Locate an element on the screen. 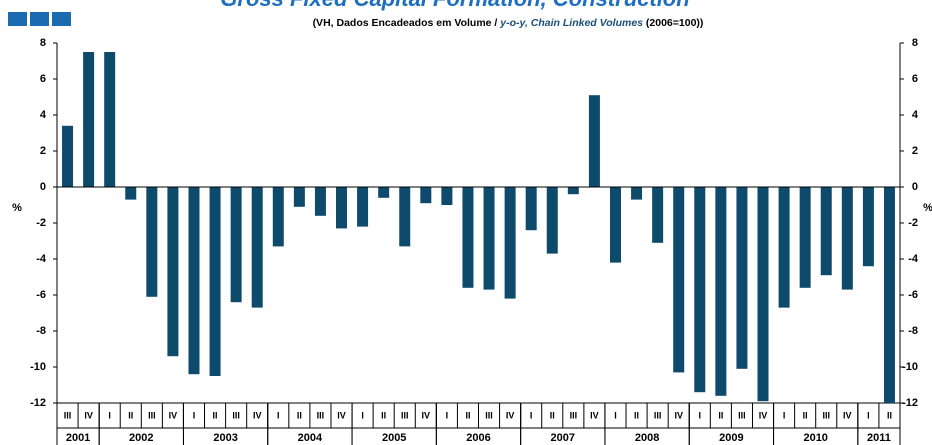 Image resolution: width=932 pixels, height=445 pixels. y2-tick-label: -4 is located at coordinates (913, 259).